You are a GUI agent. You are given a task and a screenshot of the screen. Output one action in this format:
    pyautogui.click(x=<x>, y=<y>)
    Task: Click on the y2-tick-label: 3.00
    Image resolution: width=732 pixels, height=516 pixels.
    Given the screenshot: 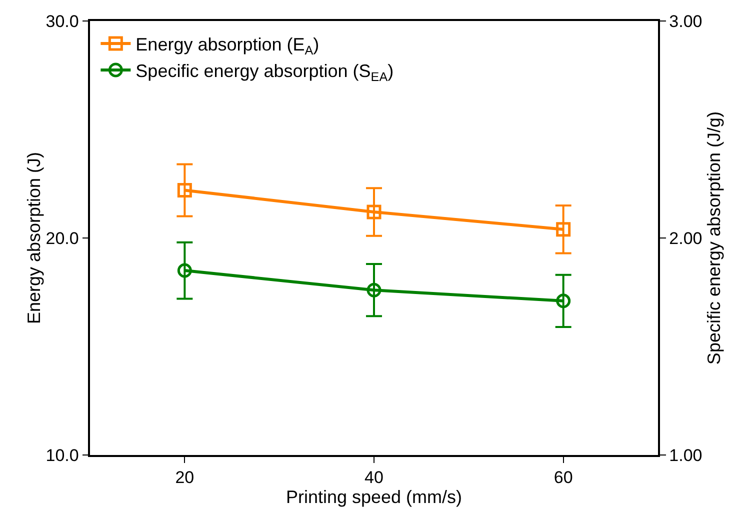 What is the action you would take?
    pyautogui.click(x=685, y=21)
    